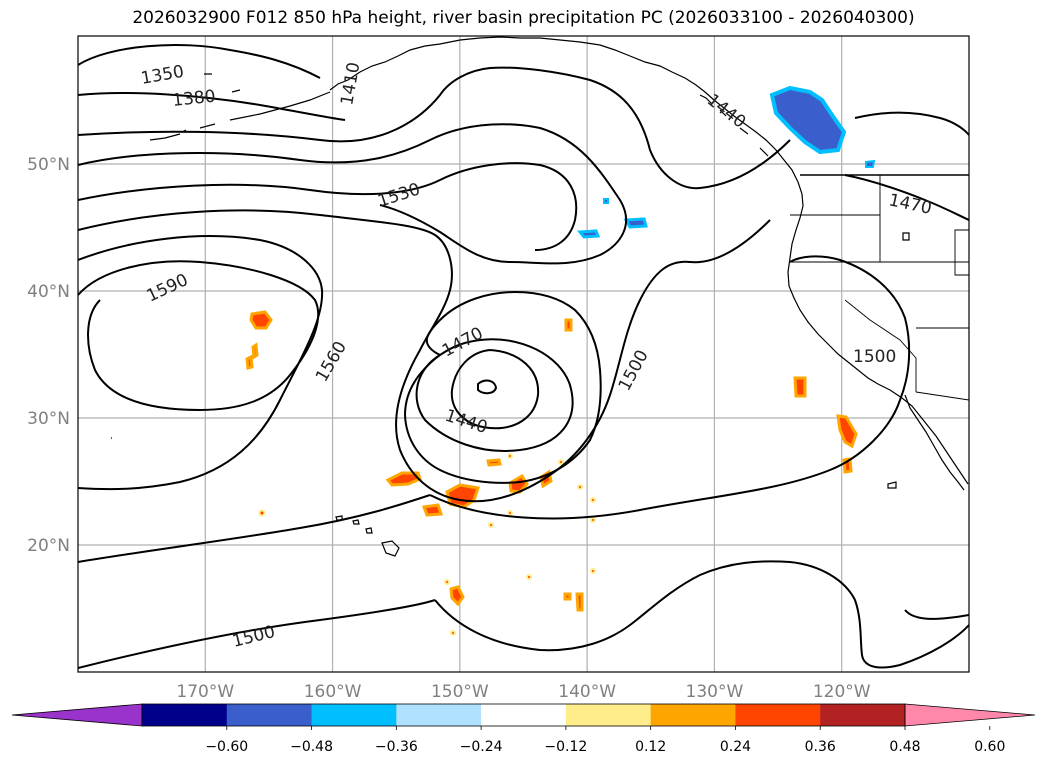 This screenshot has height=765, width=1047. I want to click on longitude-tick-label: 170°W, so click(205, 692).